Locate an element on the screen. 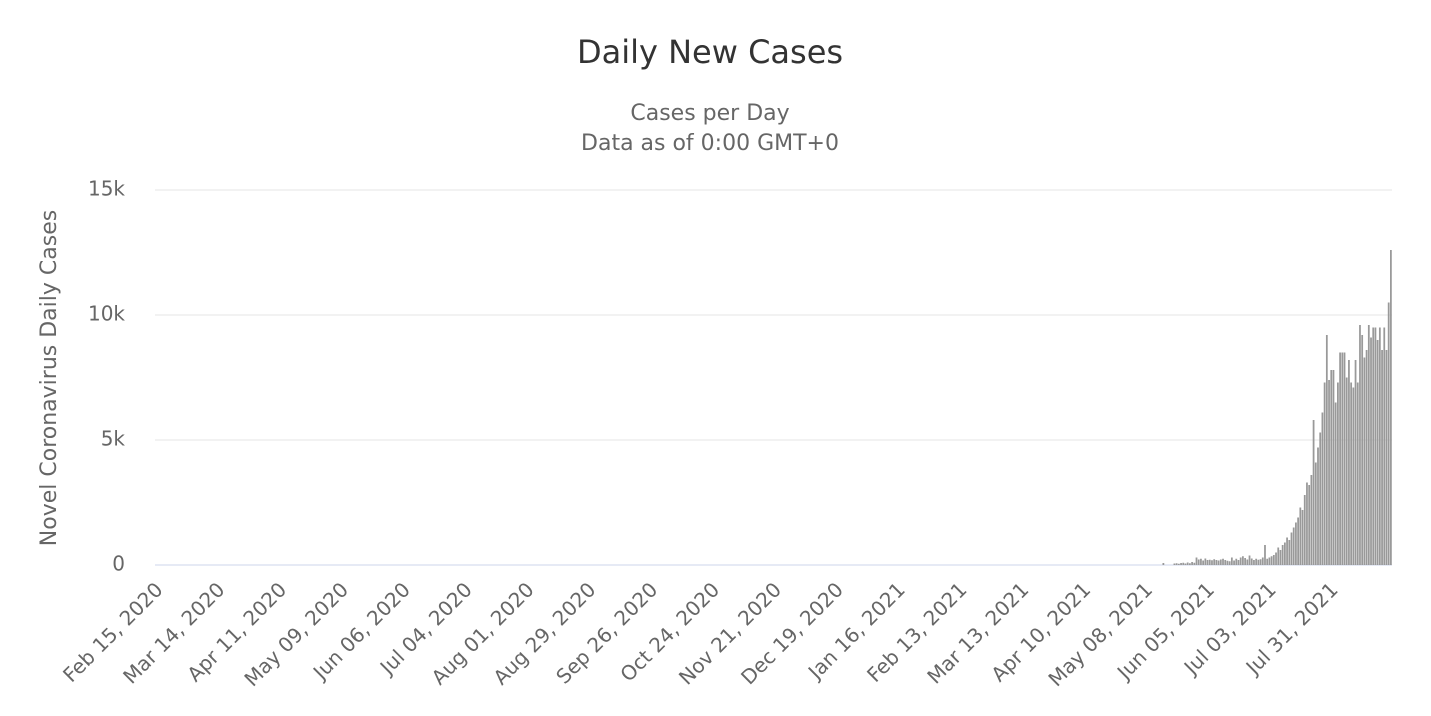  y-tick-label: 10k is located at coordinates (106, 314).